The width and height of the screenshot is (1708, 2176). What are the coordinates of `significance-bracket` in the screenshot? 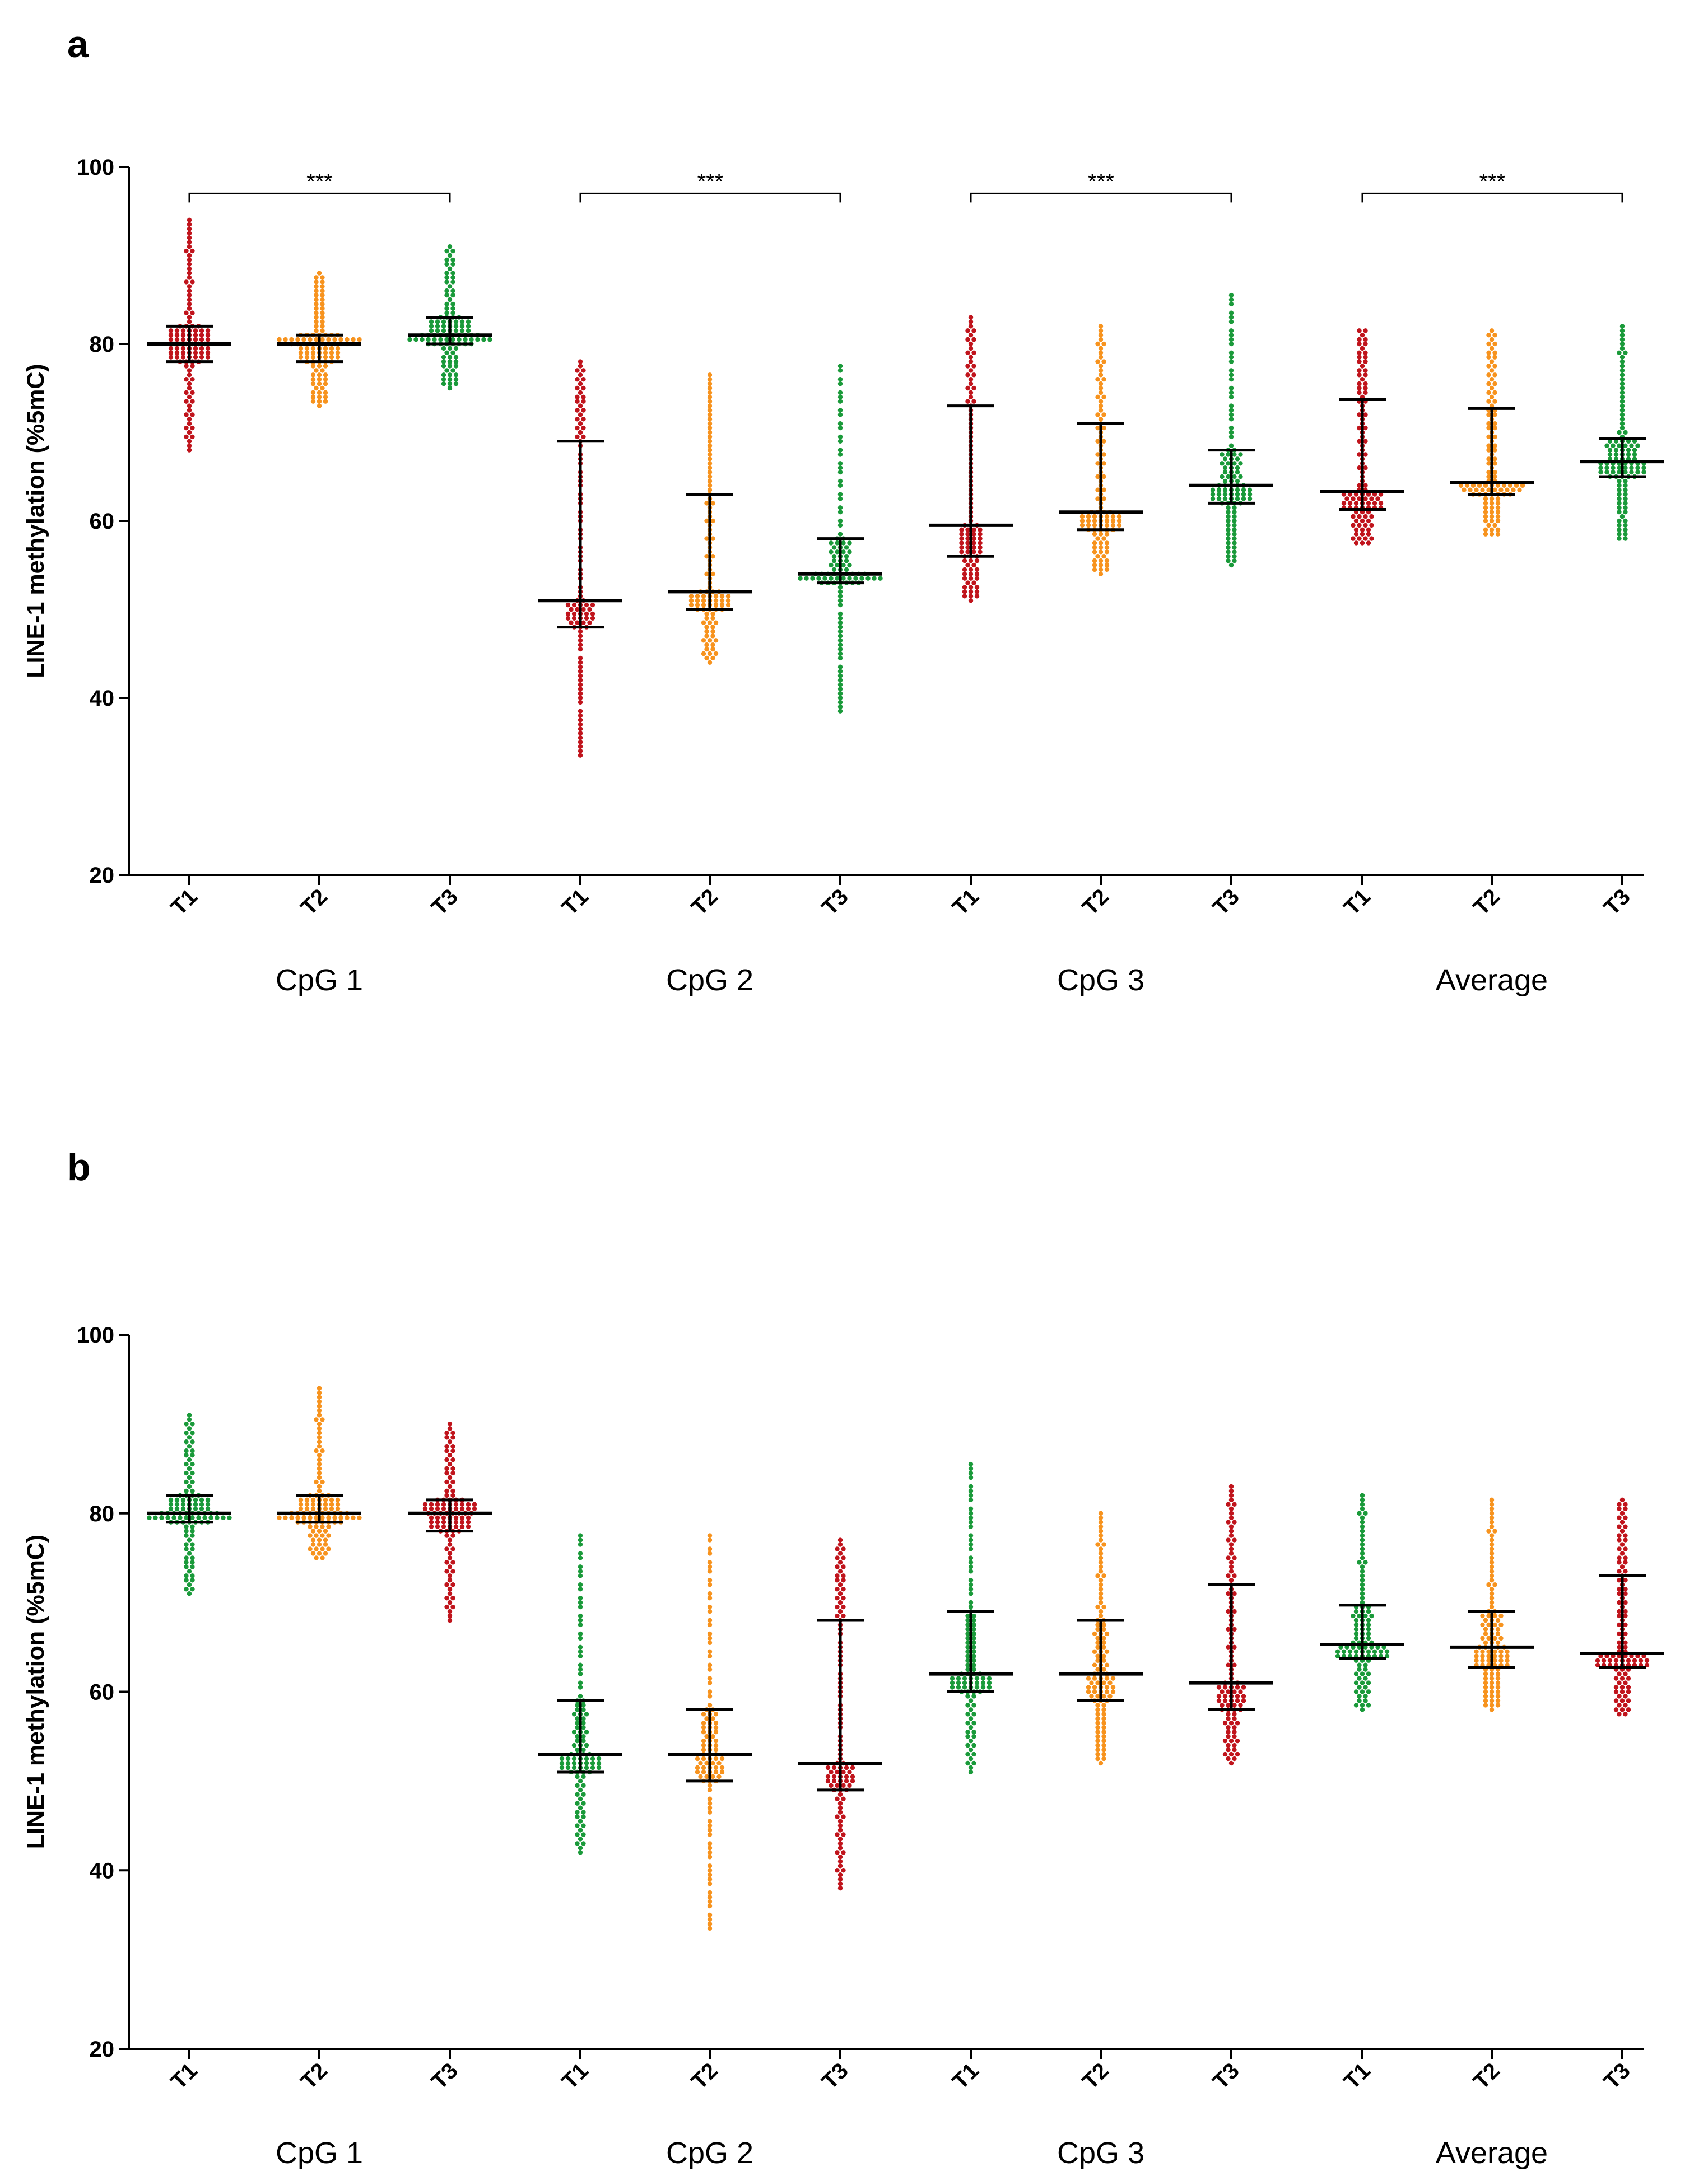 It's located at (320, 197).